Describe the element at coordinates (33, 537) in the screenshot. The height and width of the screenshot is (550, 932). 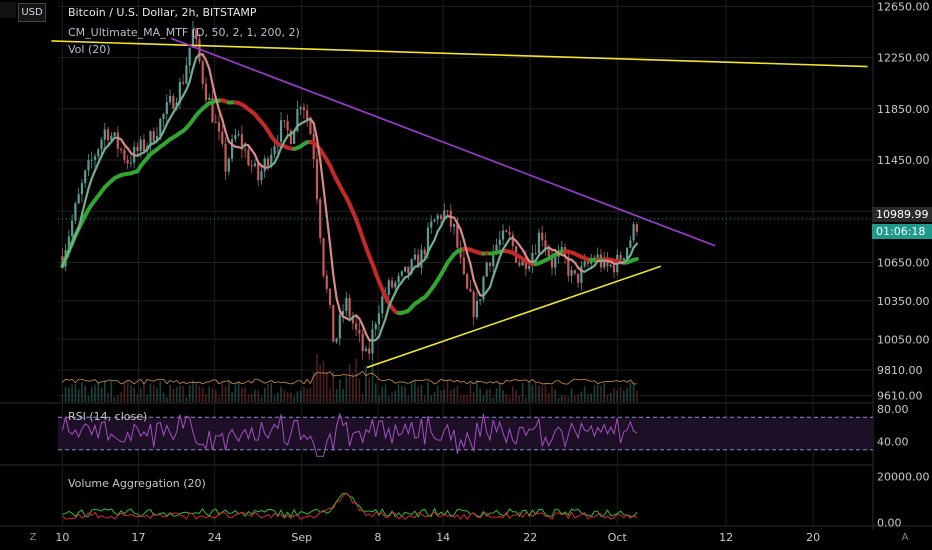
I see `zoom-button: Z` at that location.